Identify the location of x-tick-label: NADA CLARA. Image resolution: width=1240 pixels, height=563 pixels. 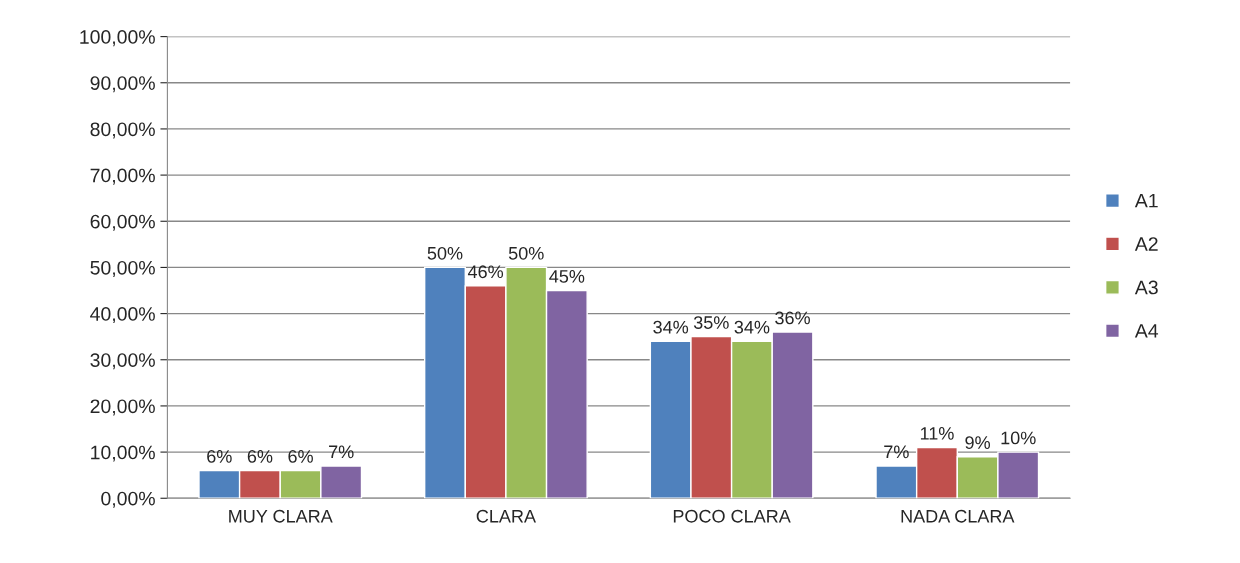
(958, 516).